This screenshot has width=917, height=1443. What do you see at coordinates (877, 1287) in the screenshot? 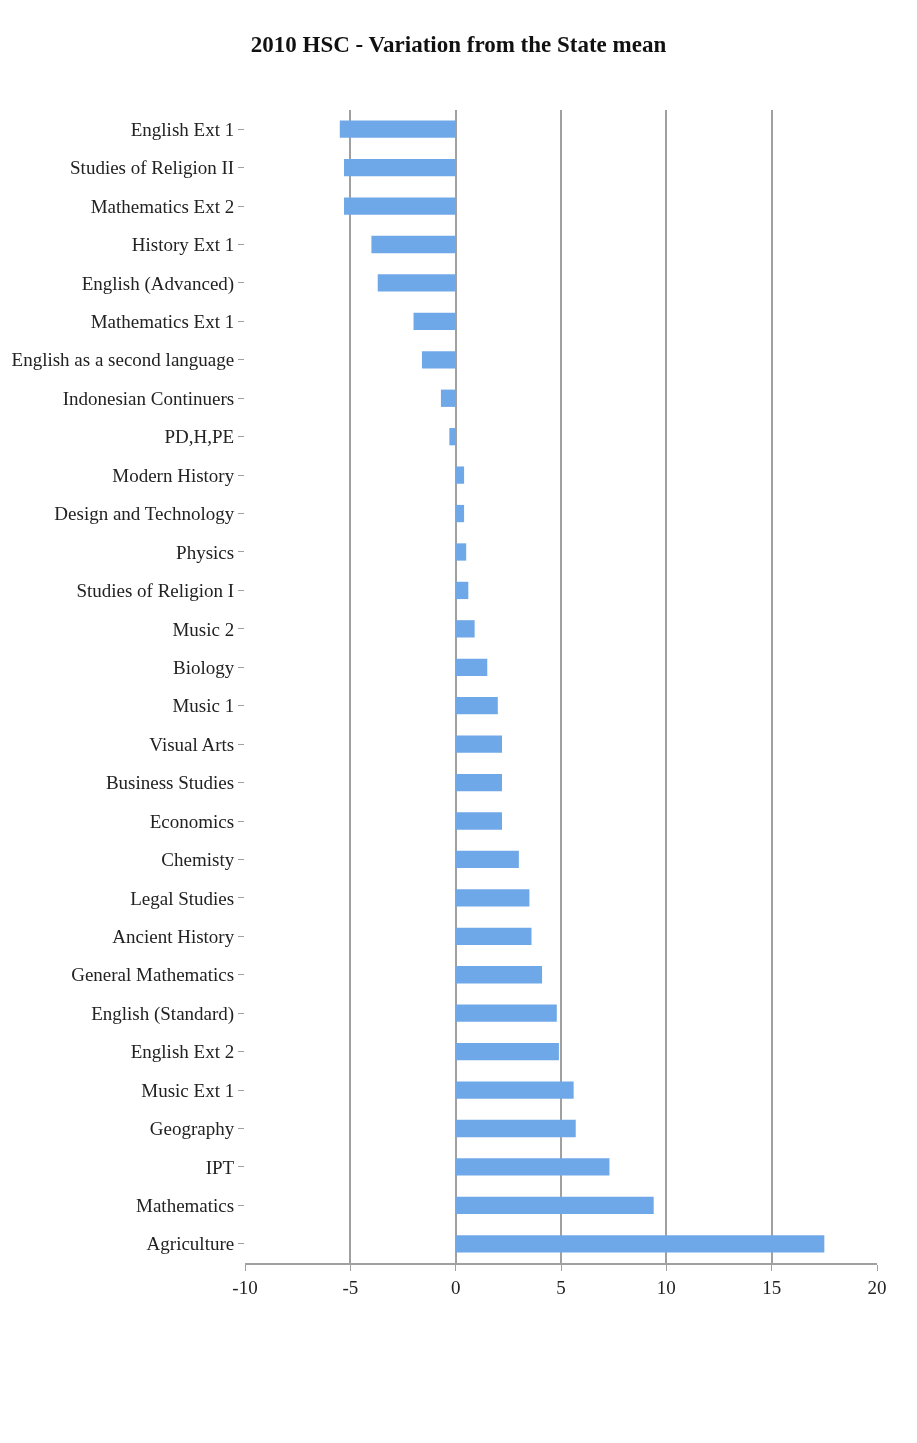
I see `x-tick-label: 20` at bounding box center [877, 1287].